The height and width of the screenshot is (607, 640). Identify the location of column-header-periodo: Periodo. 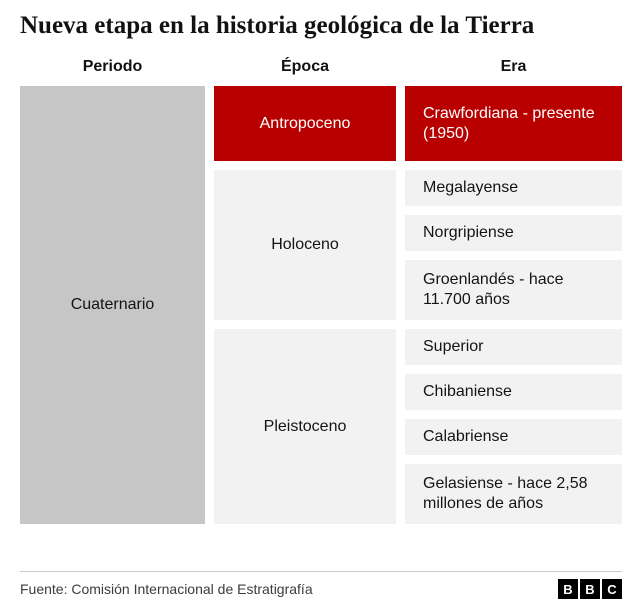
(112, 66).